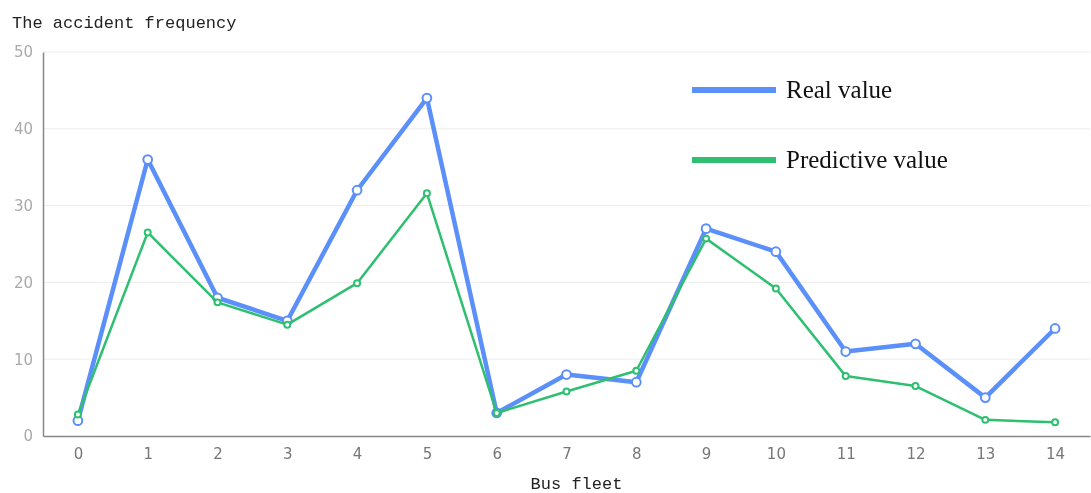 The width and height of the screenshot is (1091, 493). What do you see at coordinates (148, 453) in the screenshot?
I see `x-tick-label: 1` at bounding box center [148, 453].